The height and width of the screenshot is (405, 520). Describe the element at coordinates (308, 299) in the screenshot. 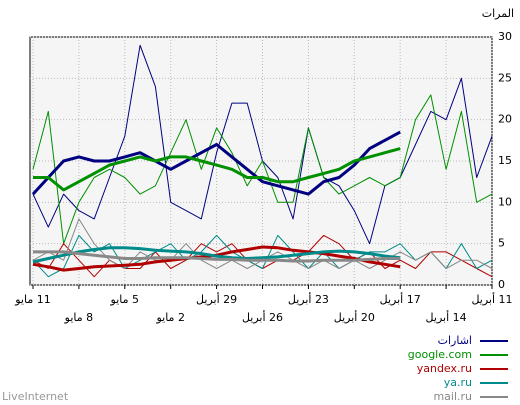

I see `x-tick-label: 23 أبريل` at that location.